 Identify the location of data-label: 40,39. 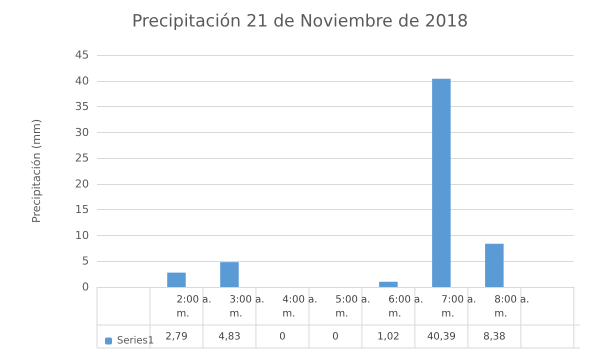
(441, 337).